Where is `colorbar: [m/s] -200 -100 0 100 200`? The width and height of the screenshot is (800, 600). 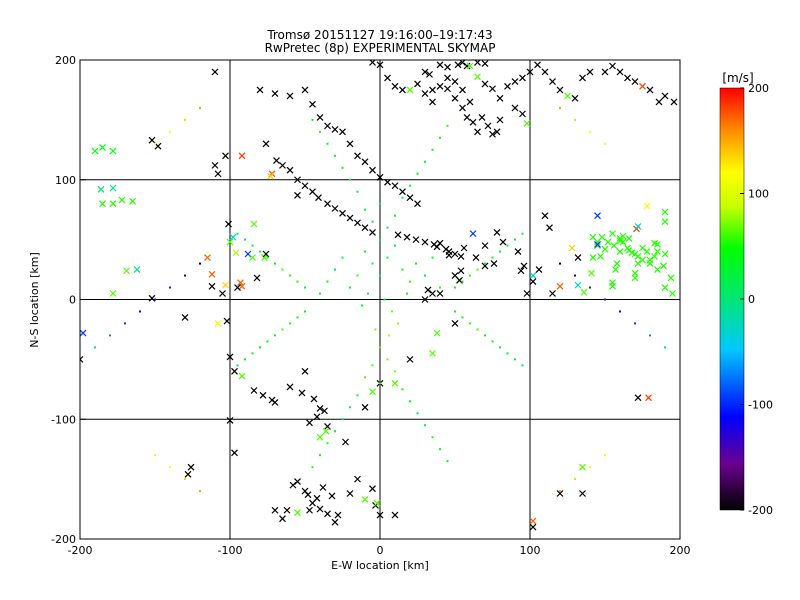
colorbar: [m/s] -200 -100 0 100 200 is located at coordinates (746, 294).